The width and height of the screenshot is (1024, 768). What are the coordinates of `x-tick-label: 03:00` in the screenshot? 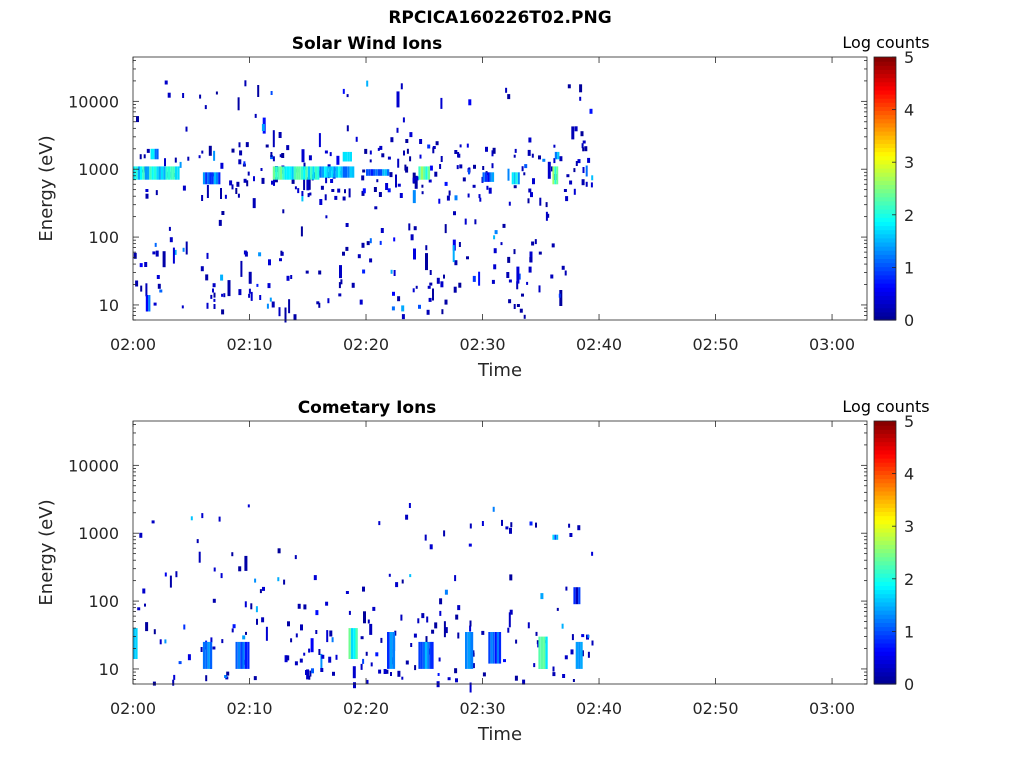 It's located at (832, 708).